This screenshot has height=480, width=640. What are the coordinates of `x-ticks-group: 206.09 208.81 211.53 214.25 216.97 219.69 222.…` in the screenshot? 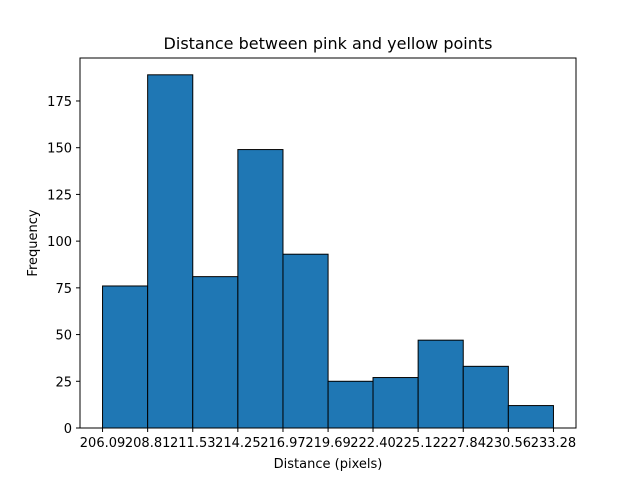 It's located at (328, 439).